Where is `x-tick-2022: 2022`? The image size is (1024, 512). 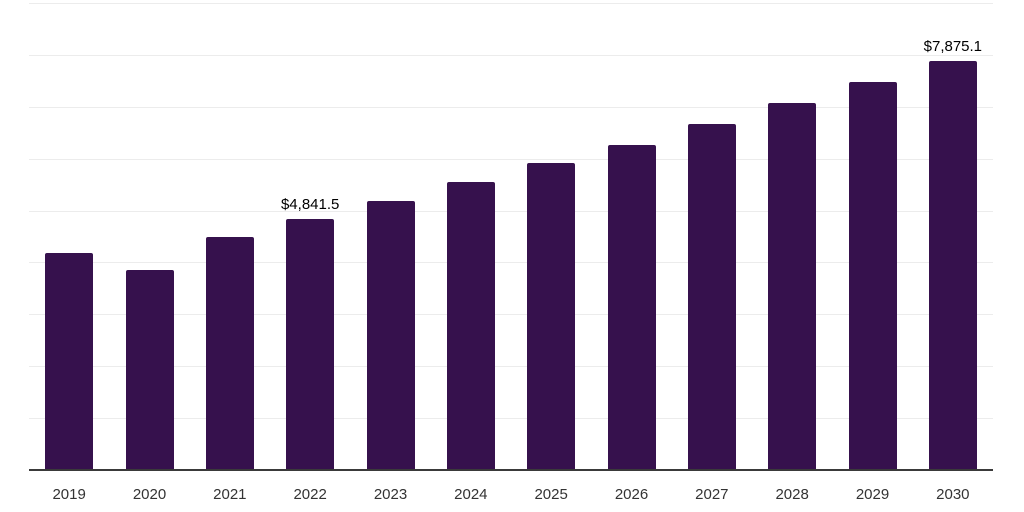 x-tick-2022: 2022 is located at coordinates (310, 494).